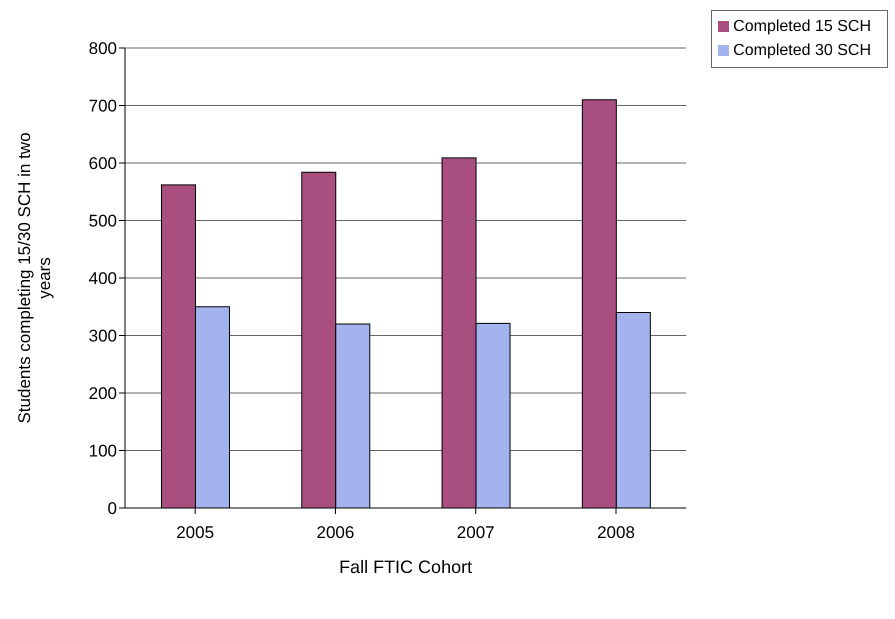 Image resolution: width=895 pixels, height=619 pixels. Describe the element at coordinates (802, 50) in the screenshot. I see `legend-label: Completed 30 SCH` at that location.